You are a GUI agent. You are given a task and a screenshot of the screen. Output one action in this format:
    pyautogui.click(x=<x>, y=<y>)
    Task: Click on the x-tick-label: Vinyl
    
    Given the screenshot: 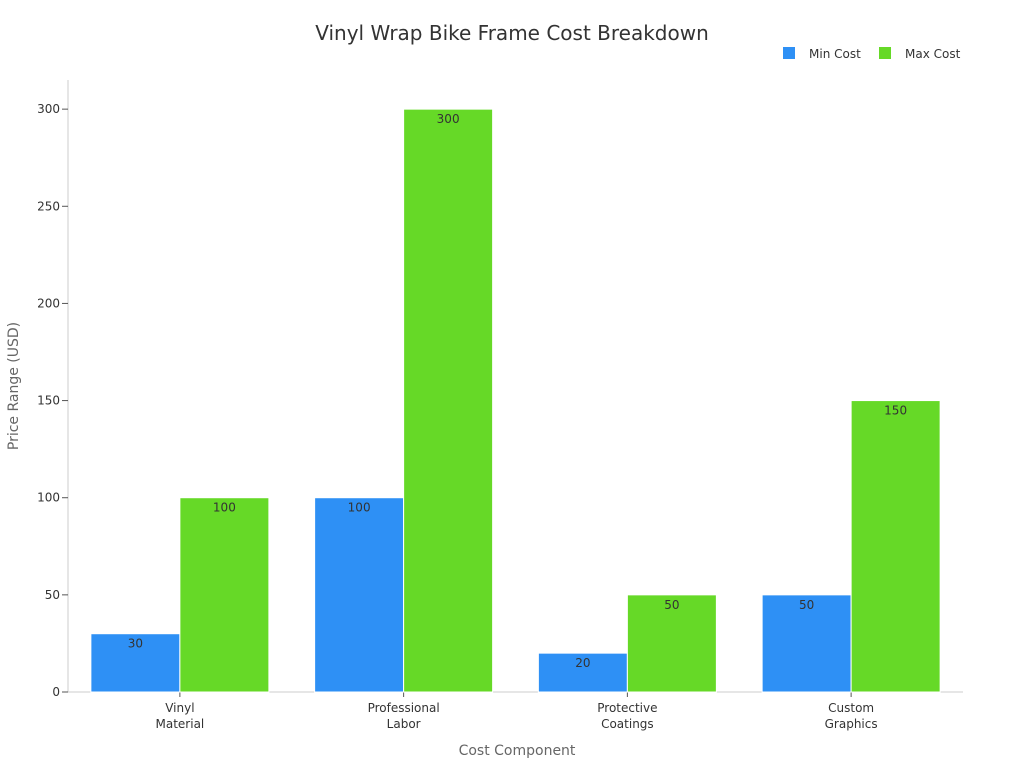 What is the action you would take?
    pyautogui.click(x=179, y=708)
    